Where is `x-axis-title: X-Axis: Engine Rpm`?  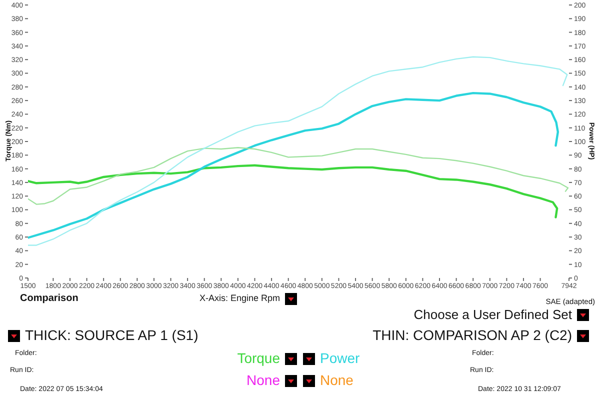
x-axis-title: X-Axis: Engine Rpm is located at coordinates (239, 298).